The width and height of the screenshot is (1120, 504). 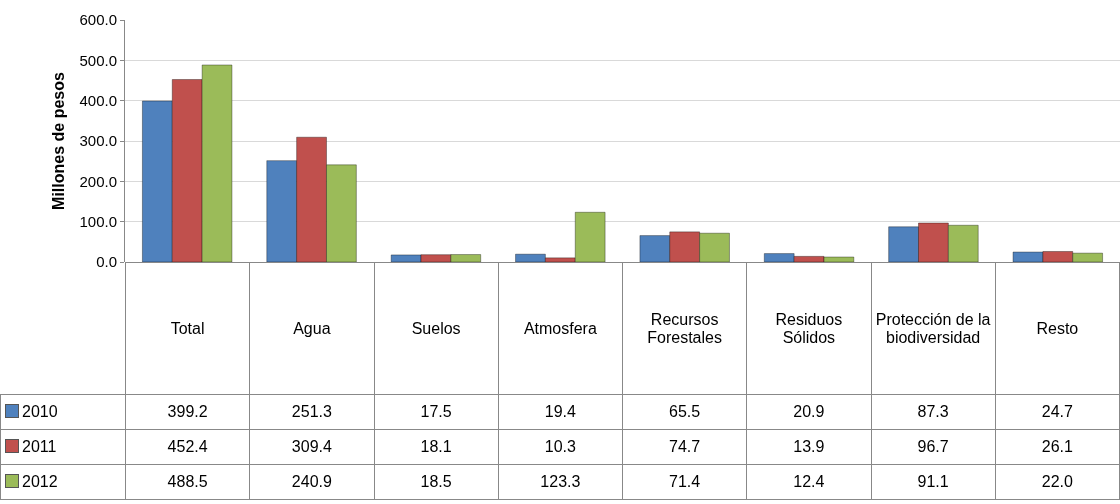 What do you see at coordinates (98, 60) in the screenshot?
I see `y-tick-label: 500.0` at bounding box center [98, 60].